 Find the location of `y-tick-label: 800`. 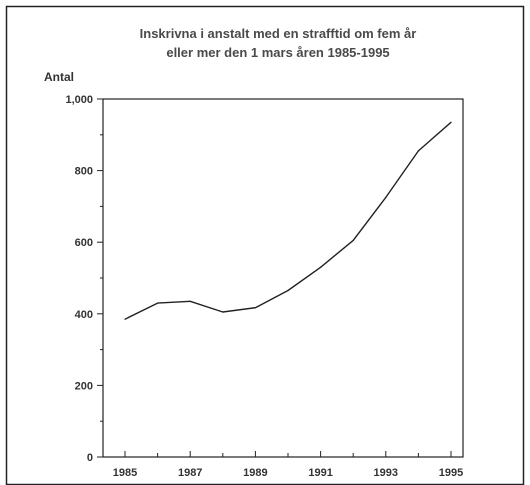

y-tick-label: 800 is located at coordinates (84, 172).